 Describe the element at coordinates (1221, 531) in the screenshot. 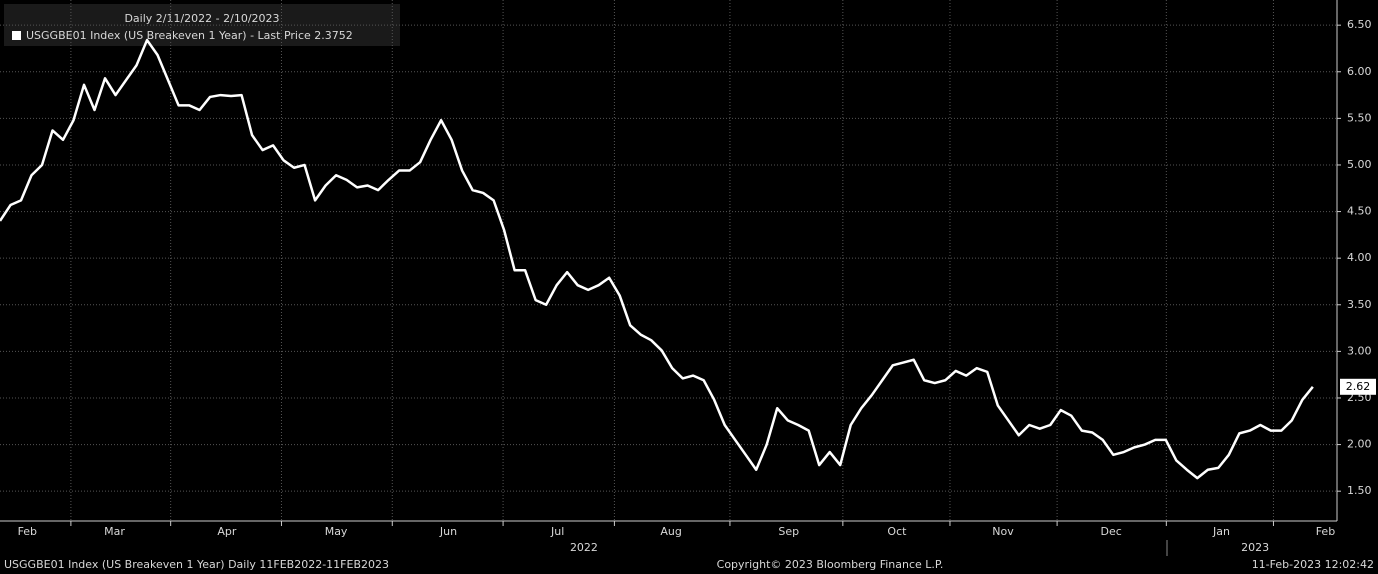

I see `x-tick-label: Jan` at that location.